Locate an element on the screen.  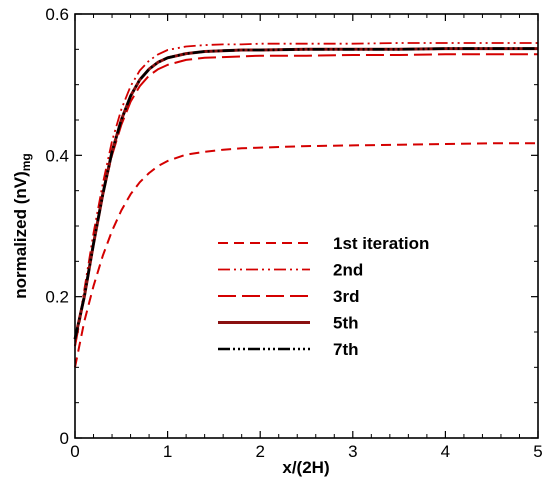
y-tick-label: 0 is located at coordinates (64, 438).